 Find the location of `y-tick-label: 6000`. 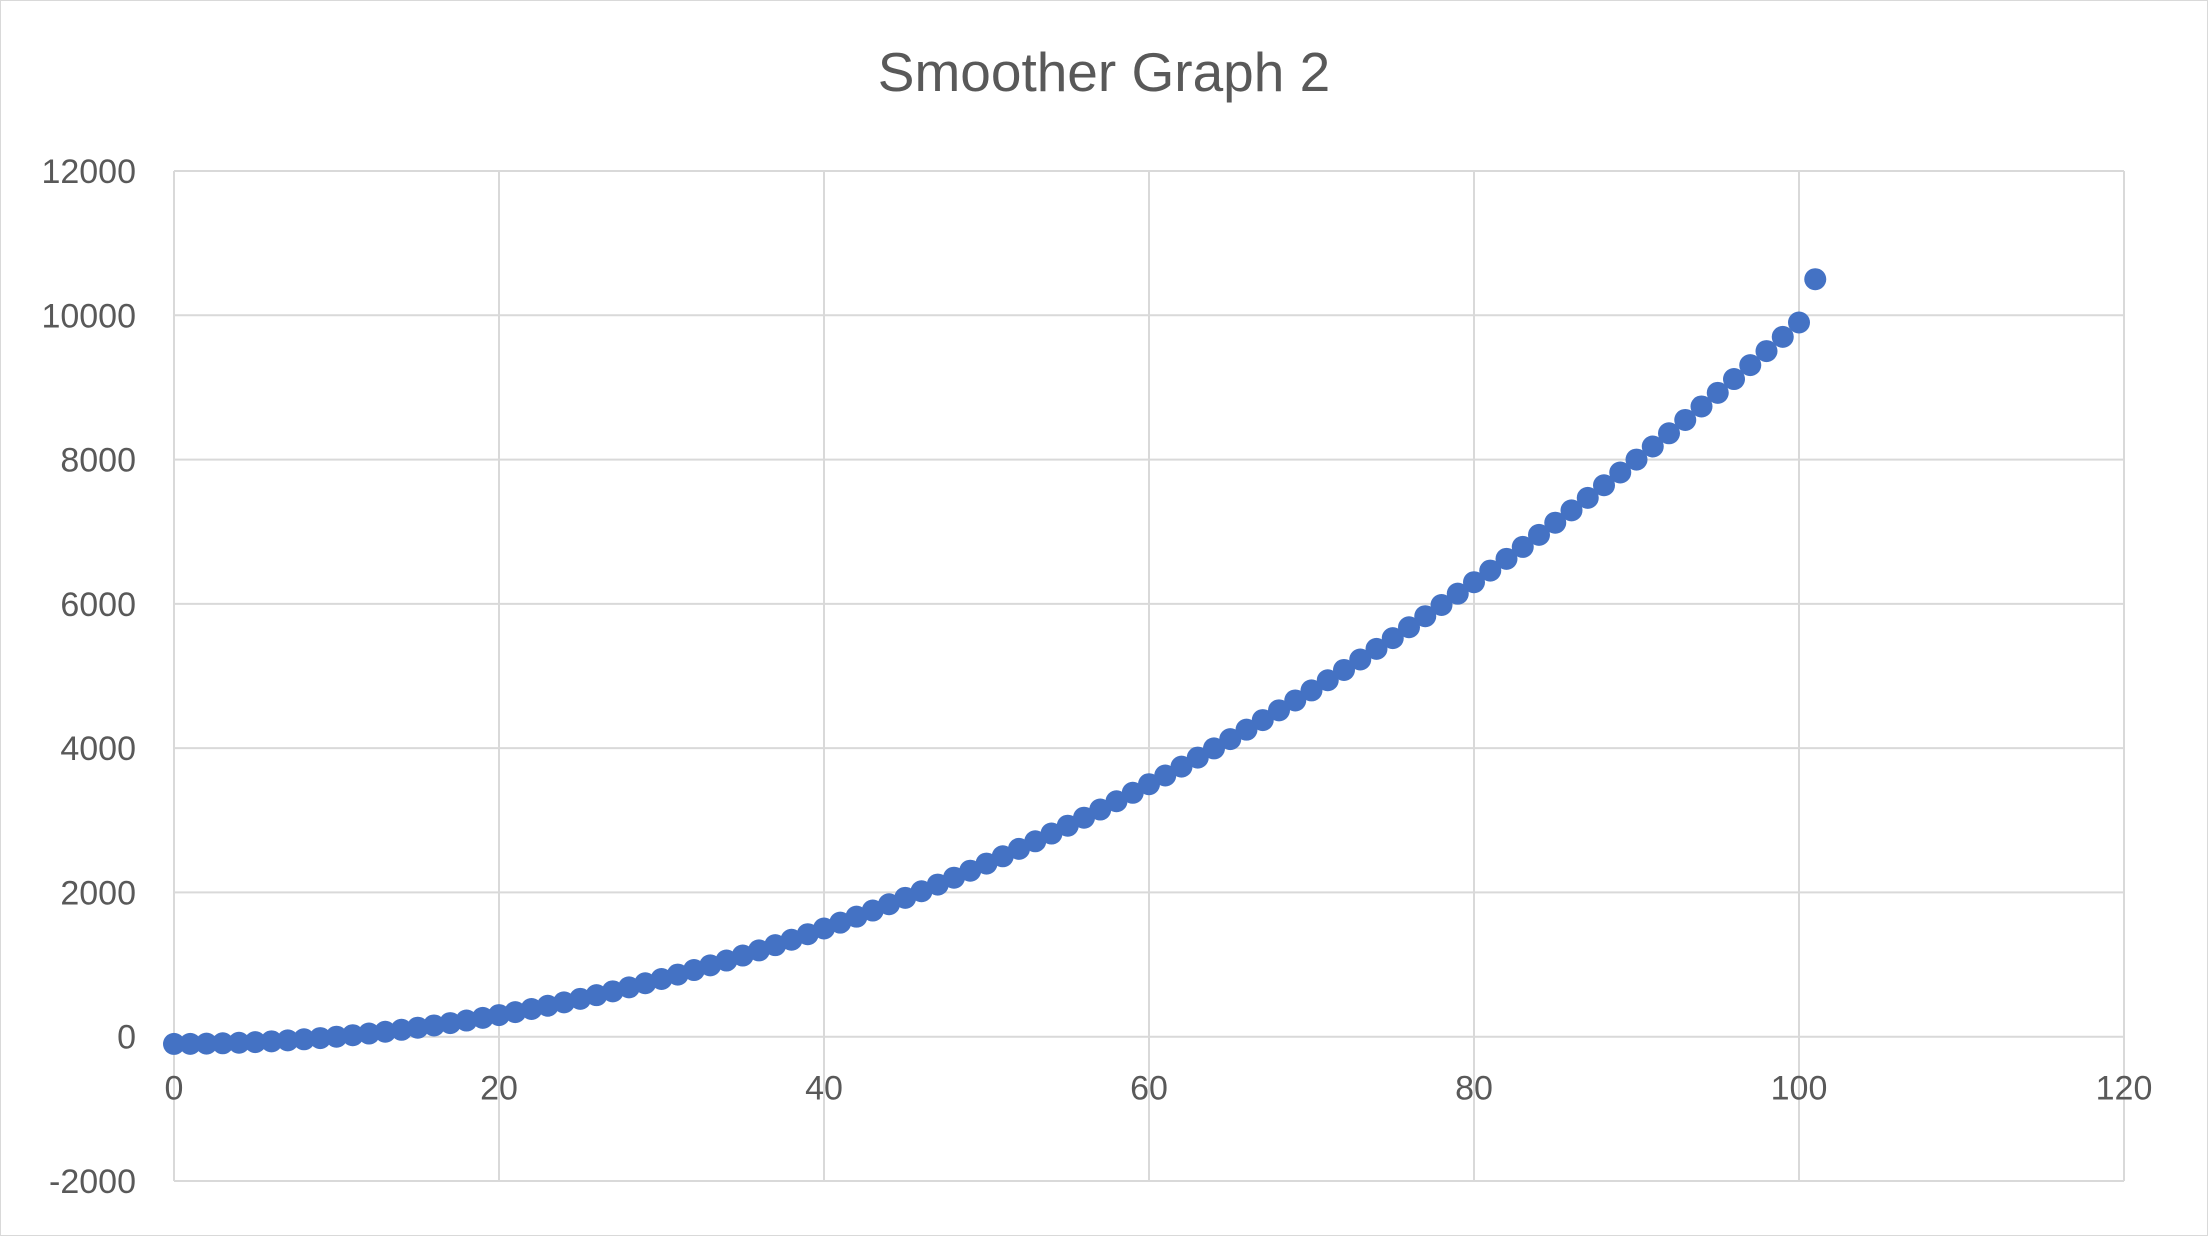

y-tick-label: 6000 is located at coordinates (98, 605).